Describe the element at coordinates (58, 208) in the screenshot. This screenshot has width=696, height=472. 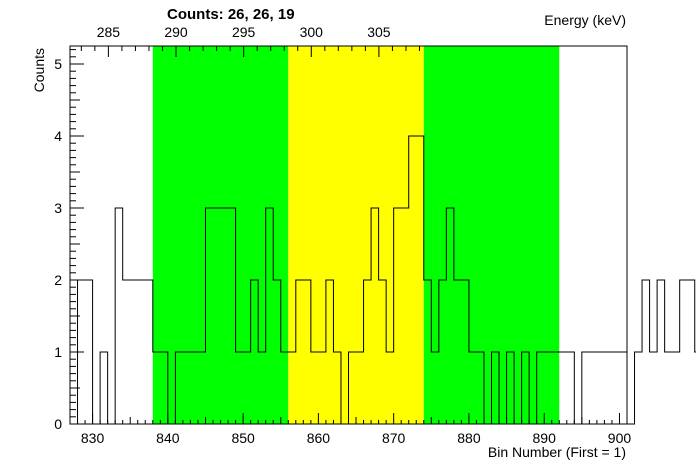
I see `y-tick-label: 3` at that location.